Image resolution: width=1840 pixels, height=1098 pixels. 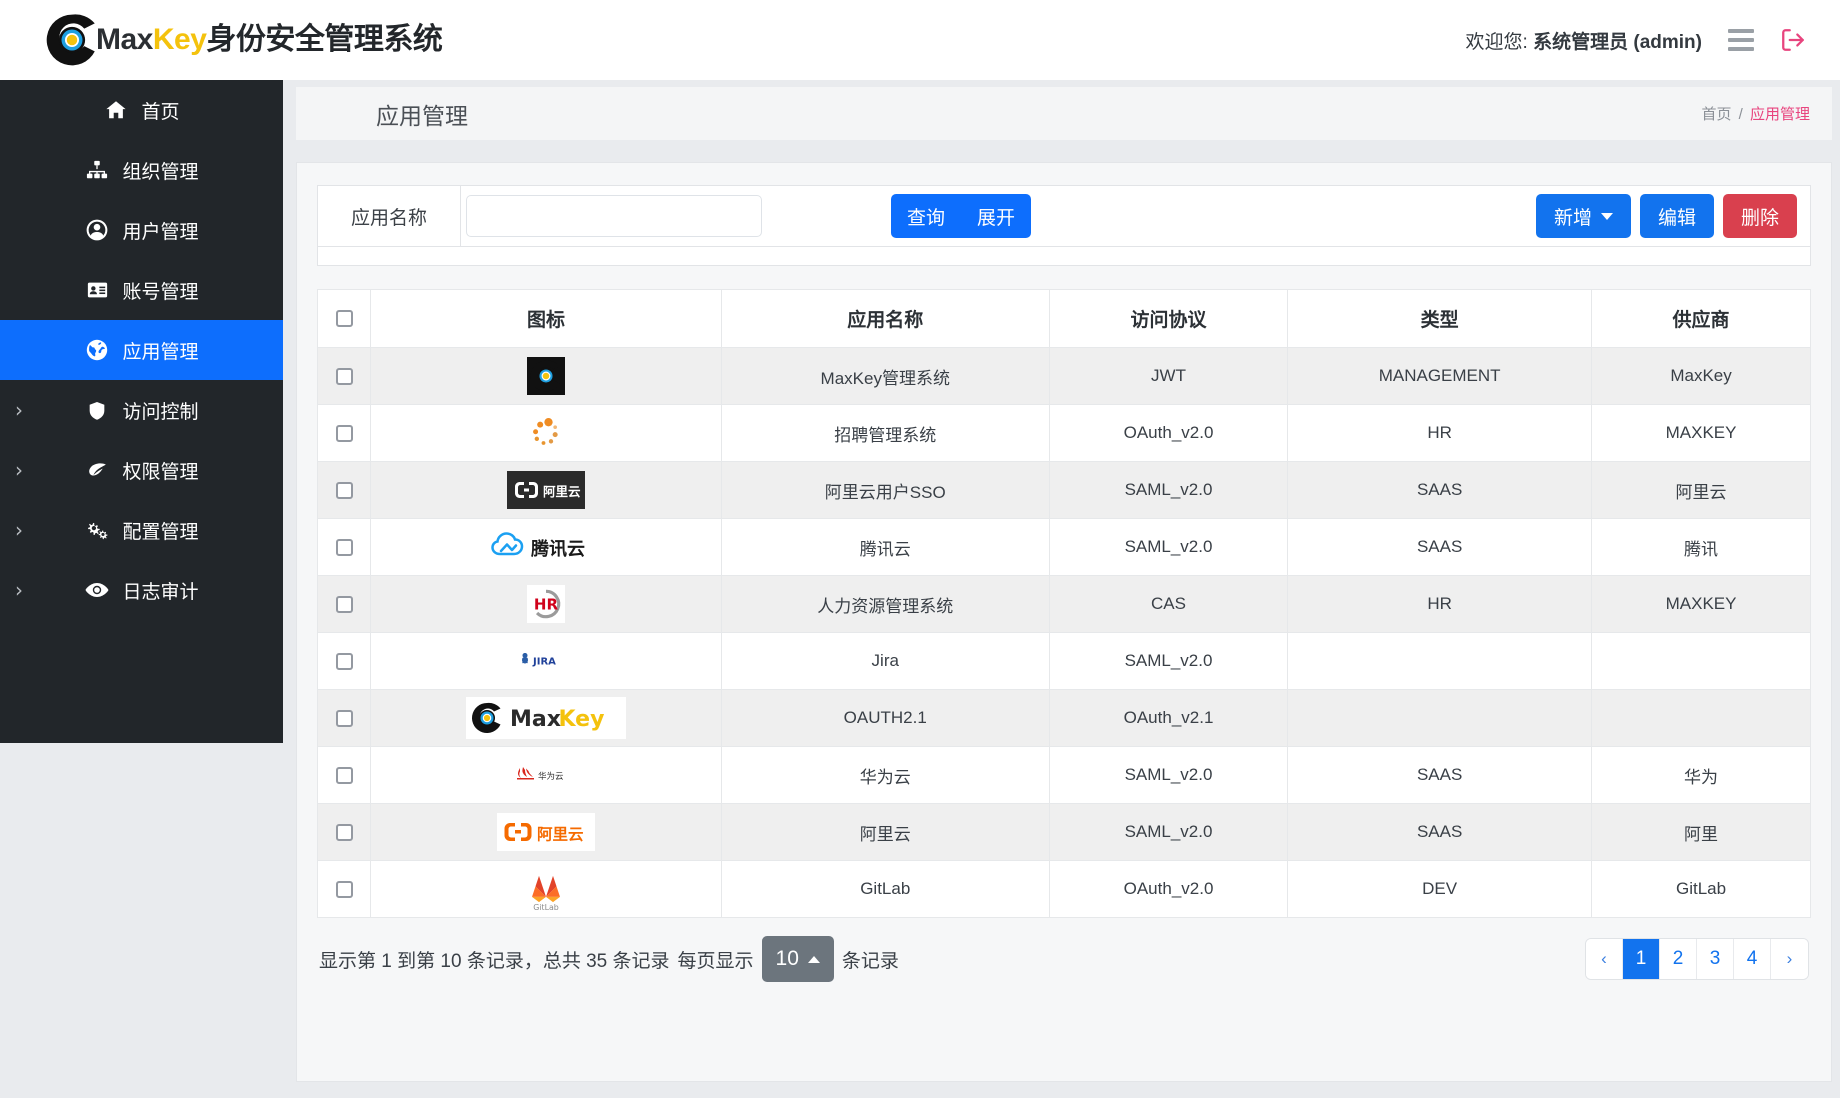 I want to click on cogs-icon, so click(x=97, y=530).